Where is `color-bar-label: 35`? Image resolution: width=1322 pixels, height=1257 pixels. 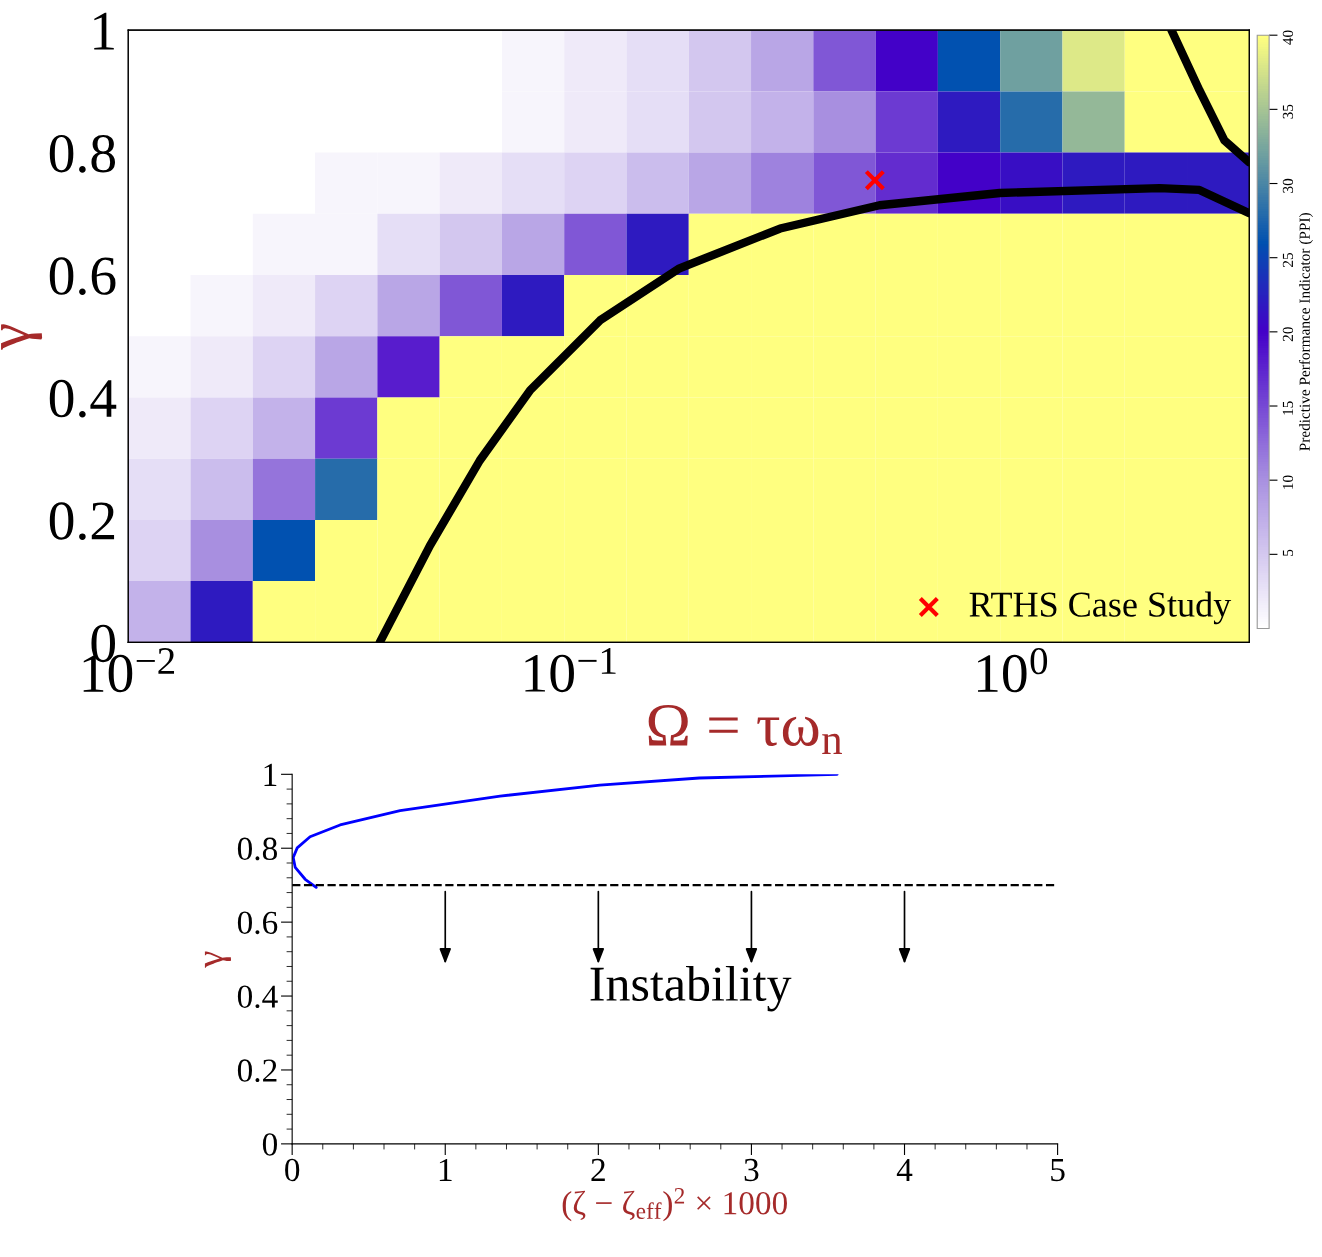
color-bar-label: 35 is located at coordinates (1288, 111).